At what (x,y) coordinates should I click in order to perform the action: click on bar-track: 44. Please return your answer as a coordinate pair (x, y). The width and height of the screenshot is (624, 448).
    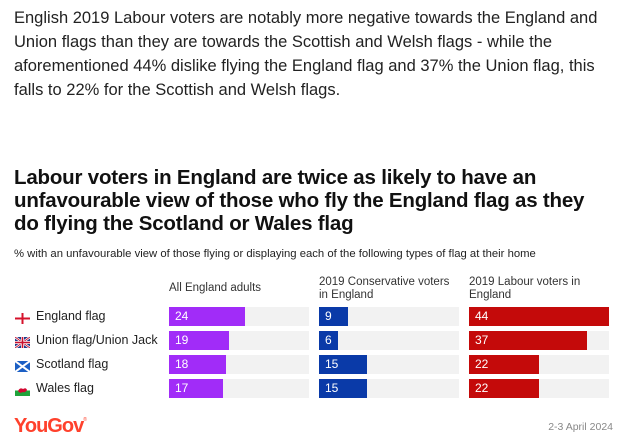
    Looking at the image, I should click on (539, 316).